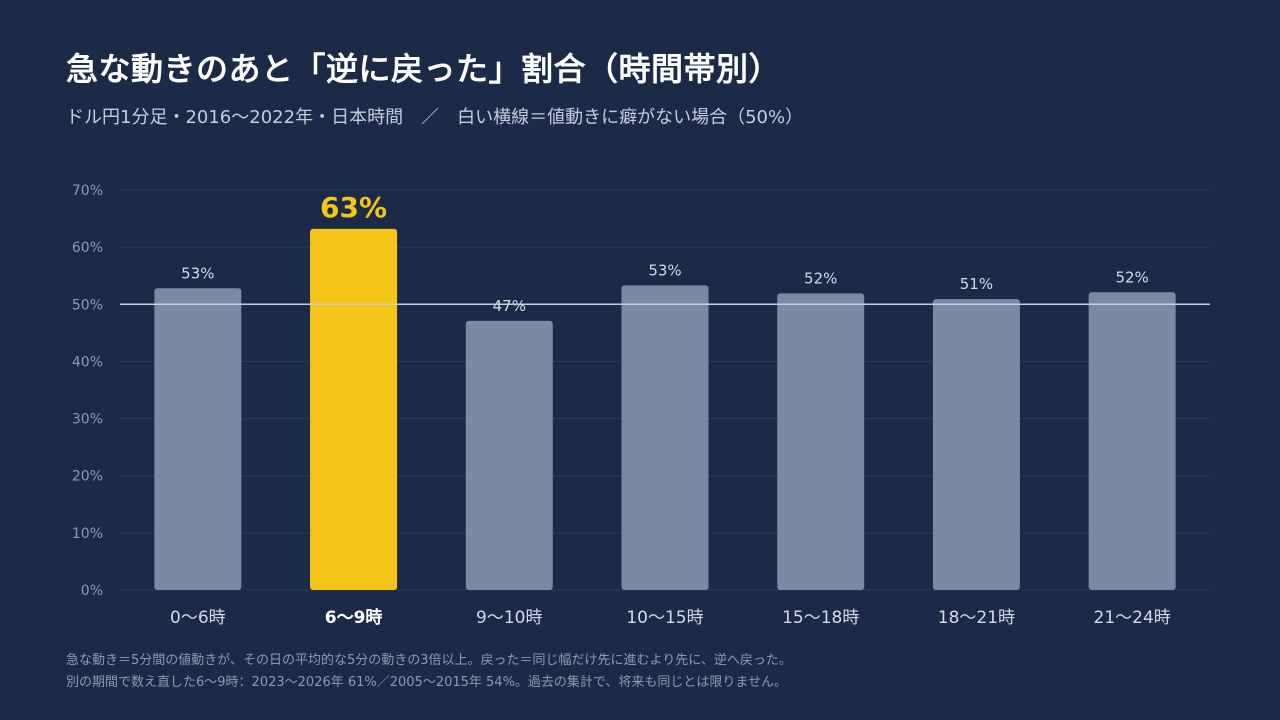 Image resolution: width=1280 pixels, height=720 pixels. Describe the element at coordinates (820, 618) in the screenshot. I see `x-tick-label-5: 15〜18時` at that location.